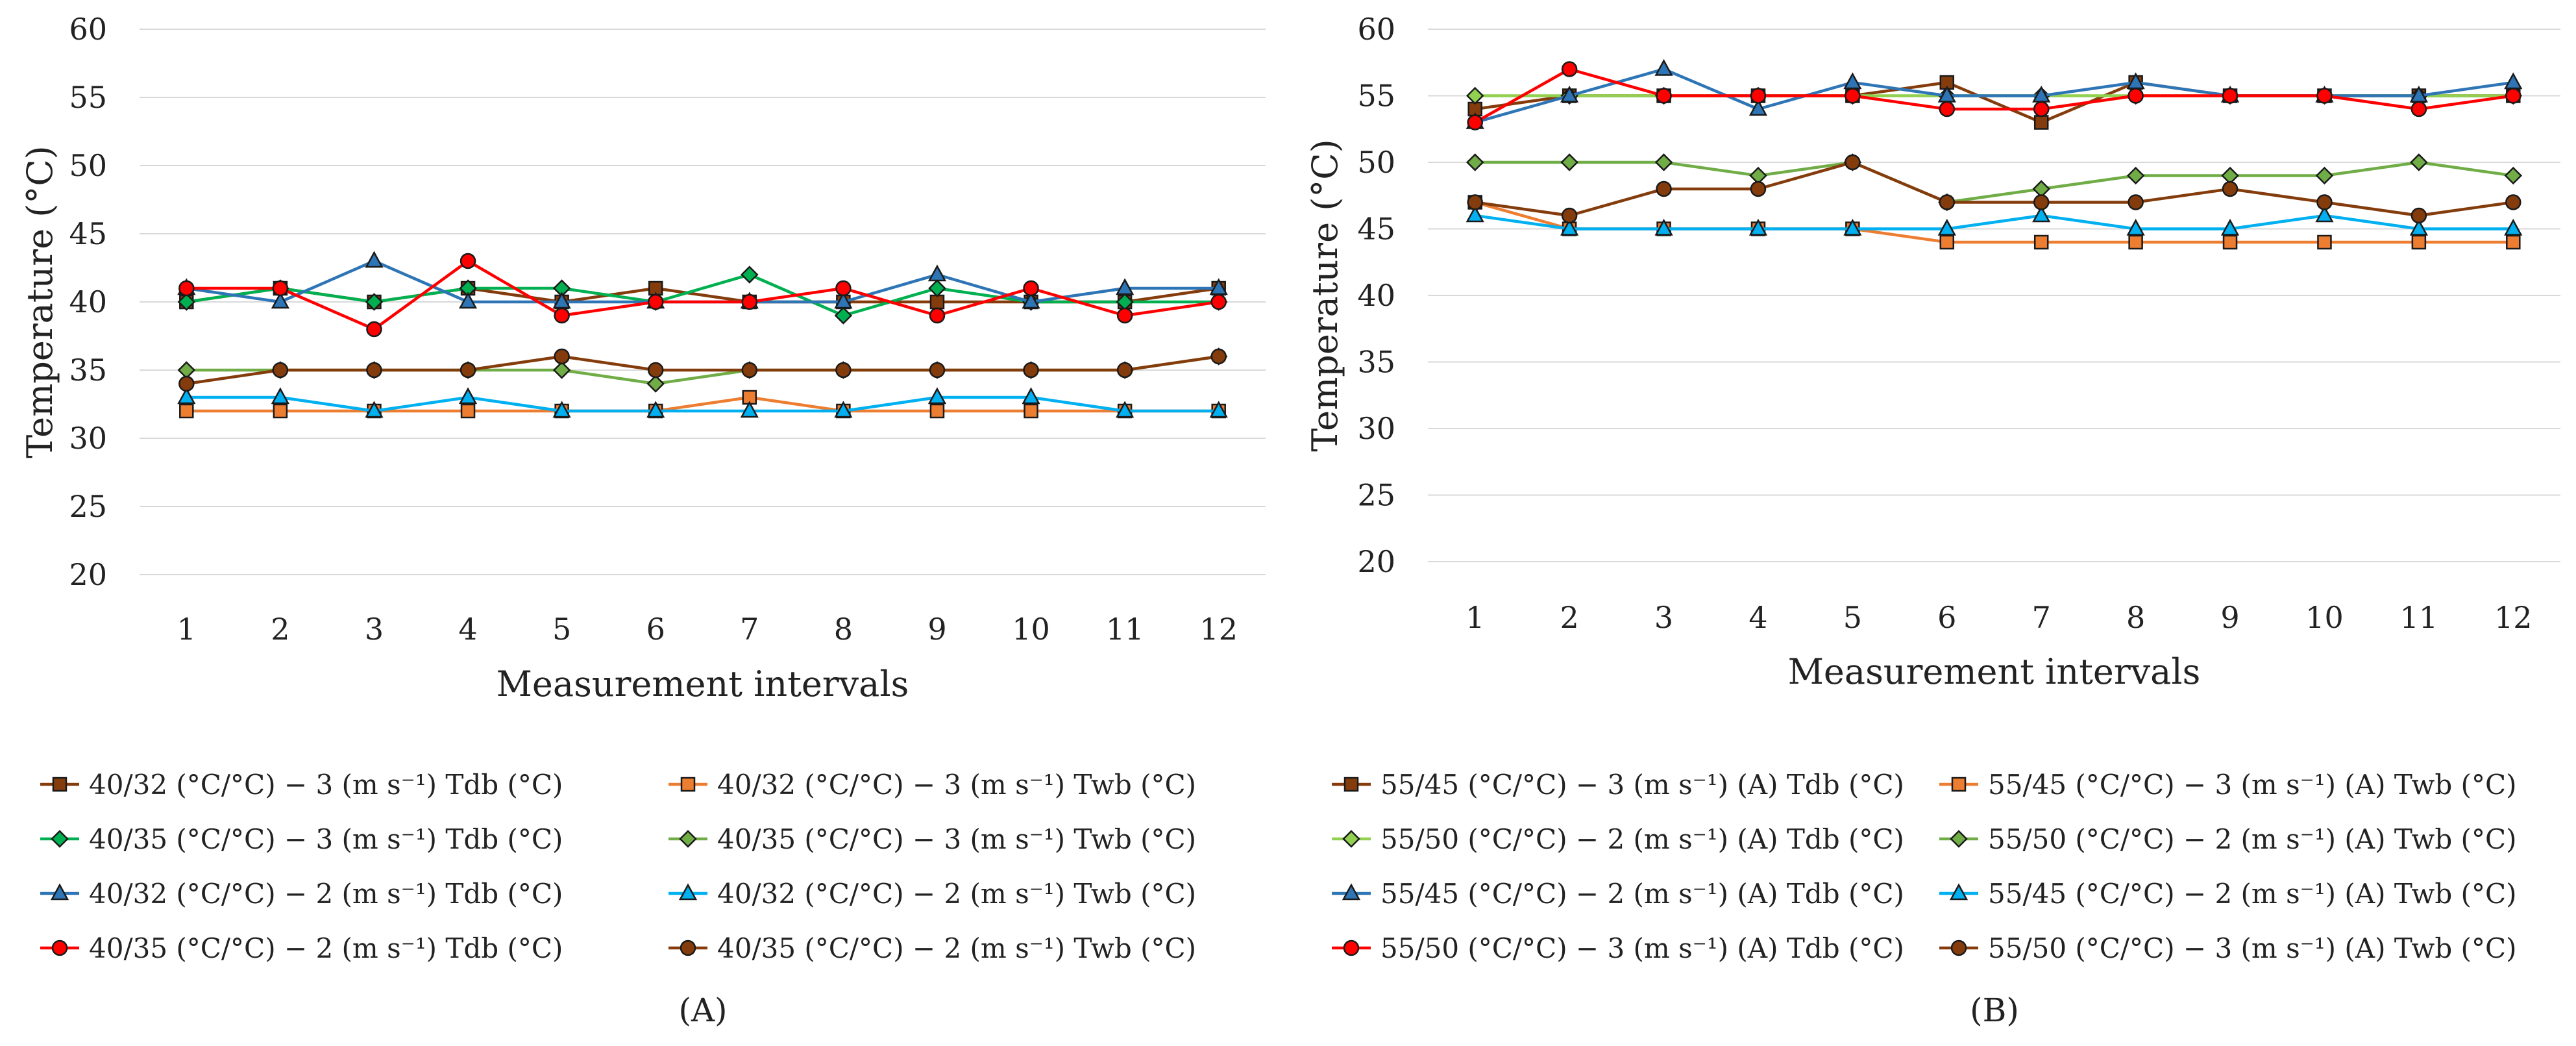 This screenshot has height=1046, width=2576. Describe the element at coordinates (932, 785) in the screenshot. I see `legend-entry: 40/32 (°C/°C) − 3 (m s⁻¹) Twb (°C)` at that location.